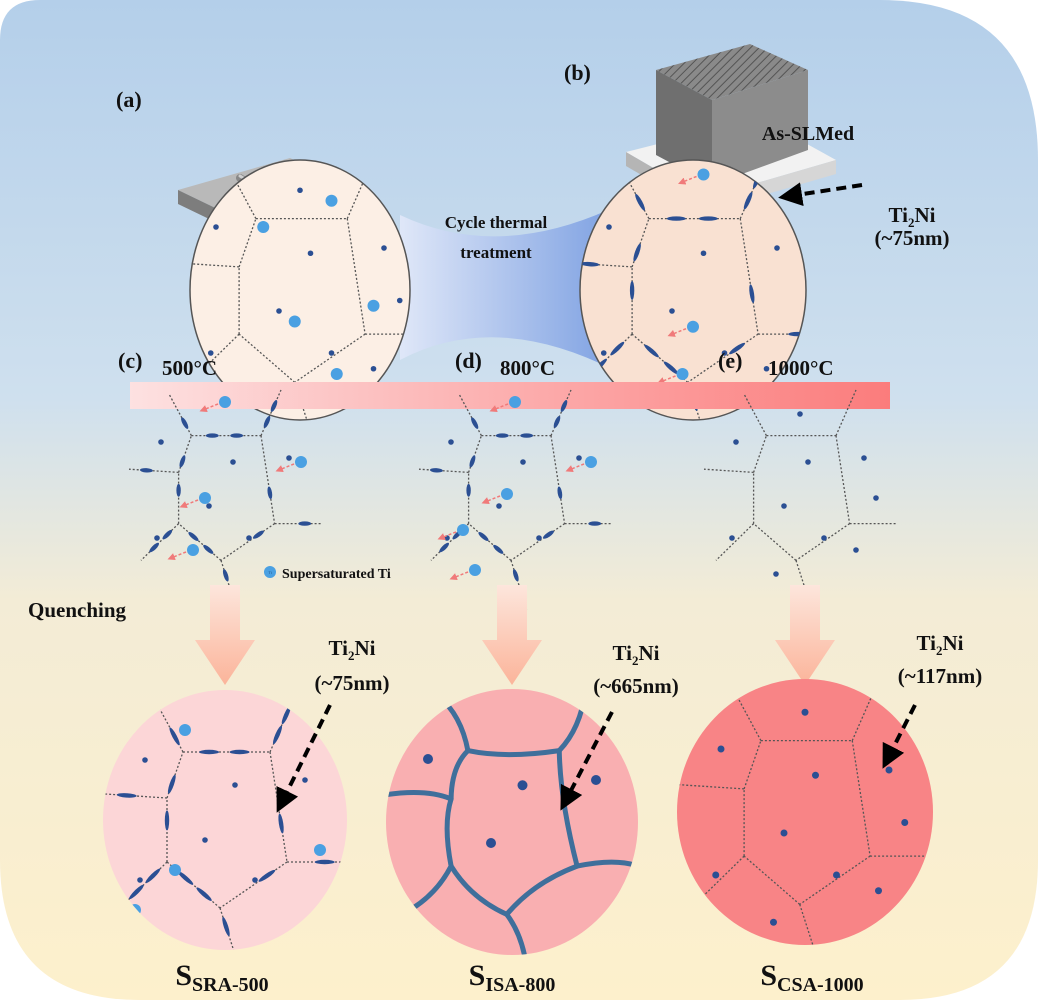  What do you see at coordinates (512, 977) in the screenshot?
I see `sample-label-isa-800: SISA-800` at bounding box center [512, 977].